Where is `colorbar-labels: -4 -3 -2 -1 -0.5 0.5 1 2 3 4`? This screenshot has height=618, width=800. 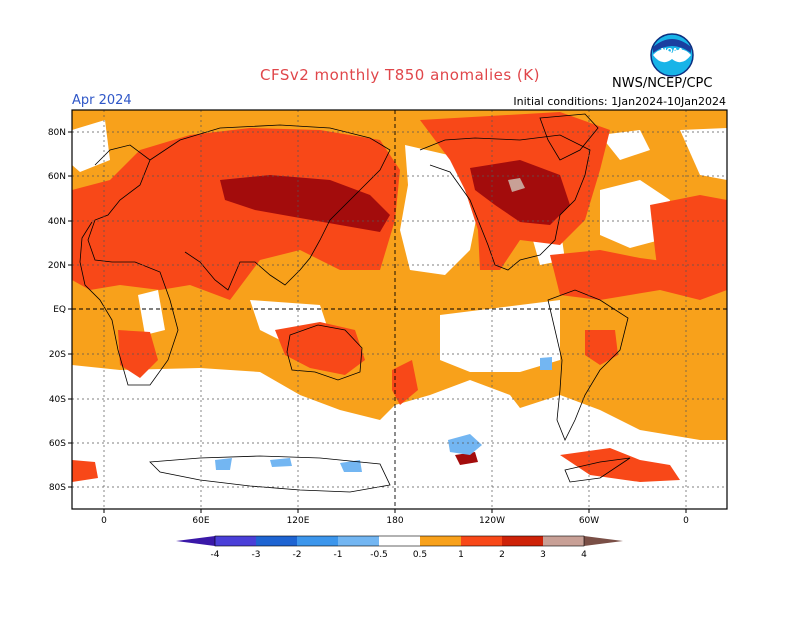 colorbar-labels: -4 -3 -2 -1 -0.5 0.5 1 2 3 4 is located at coordinates (399, 555).